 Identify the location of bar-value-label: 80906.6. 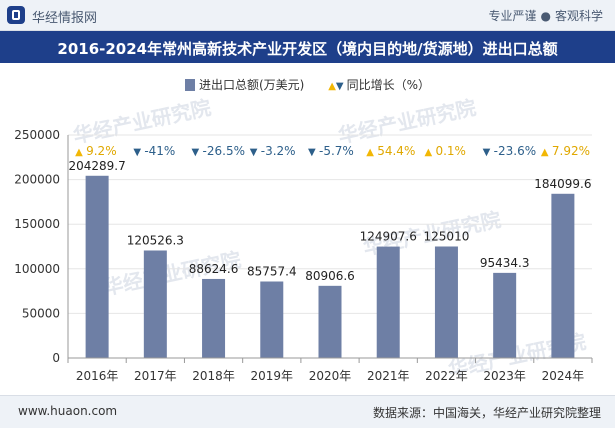
(330, 276).